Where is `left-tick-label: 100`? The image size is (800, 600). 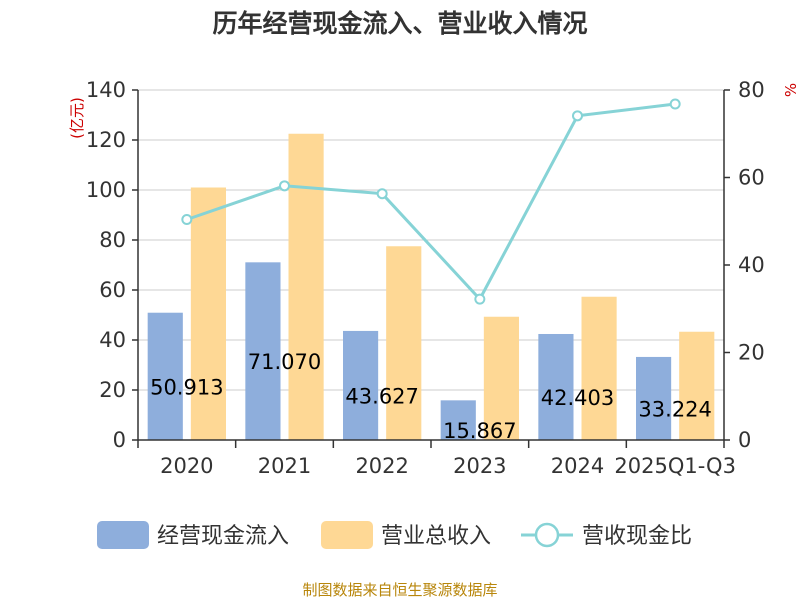
left-tick-label: 100 is located at coordinates (106, 190).